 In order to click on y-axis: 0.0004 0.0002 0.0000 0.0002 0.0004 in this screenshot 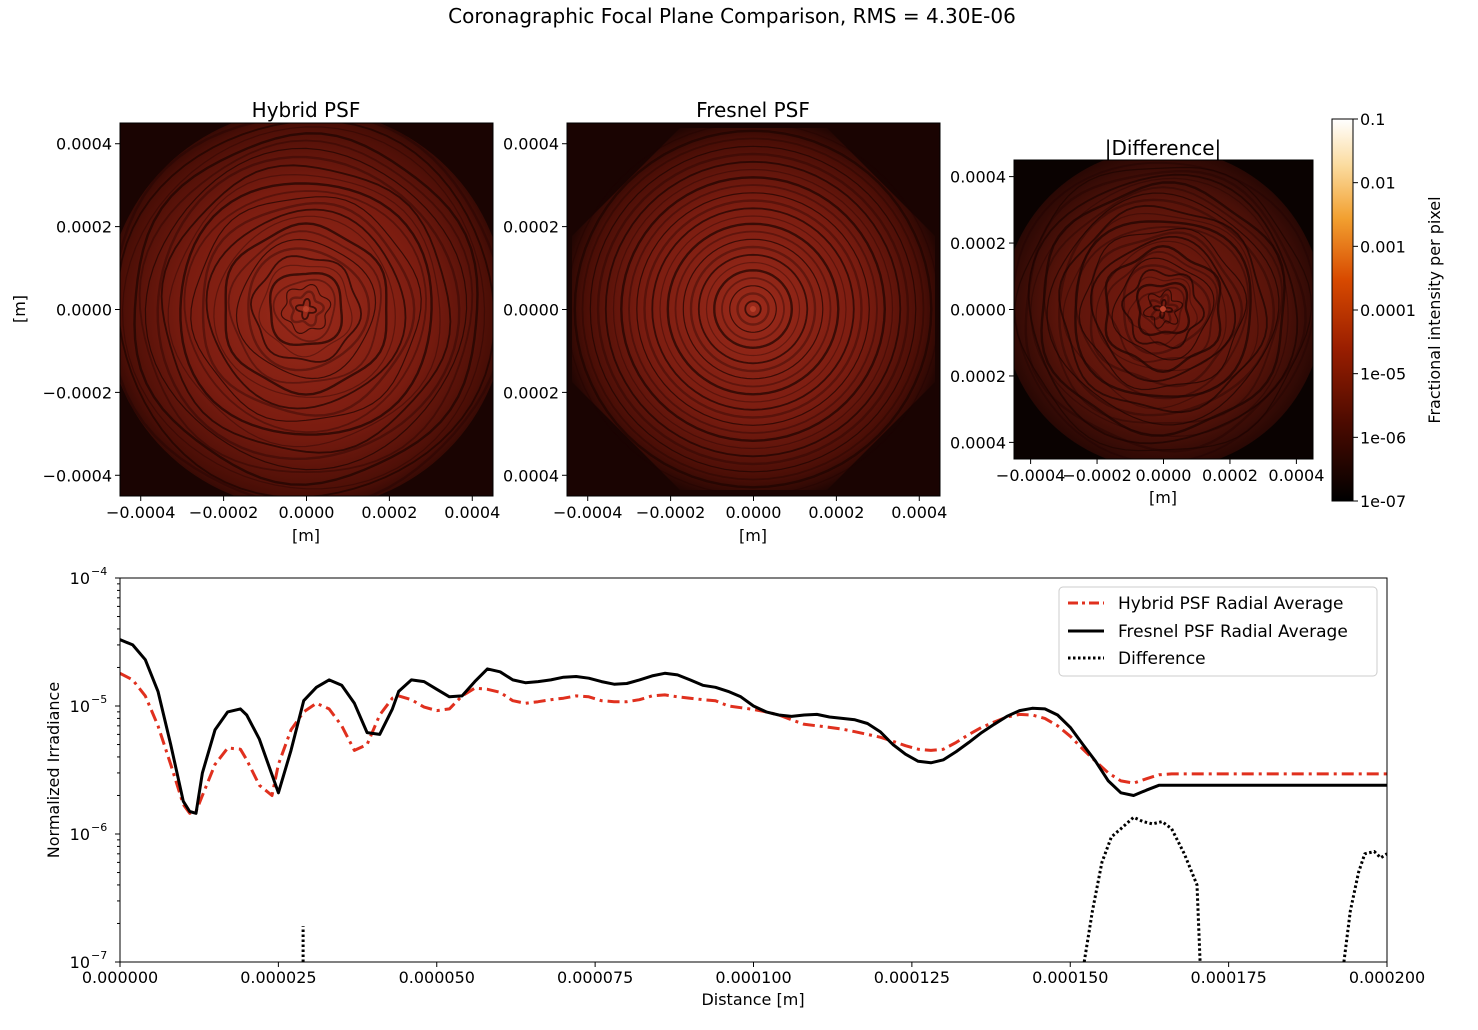, I will do `click(982, 310)`.